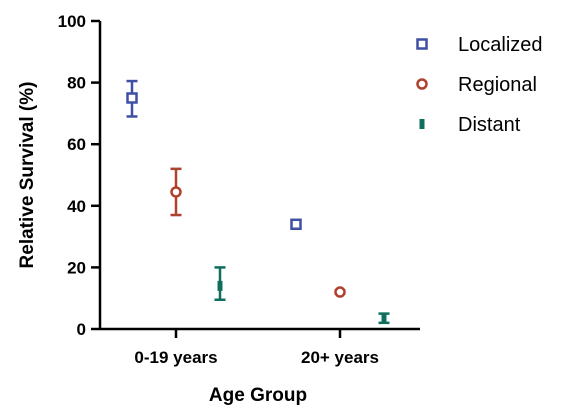  What do you see at coordinates (489, 125) in the screenshot?
I see `legend-label: Distant` at bounding box center [489, 125].